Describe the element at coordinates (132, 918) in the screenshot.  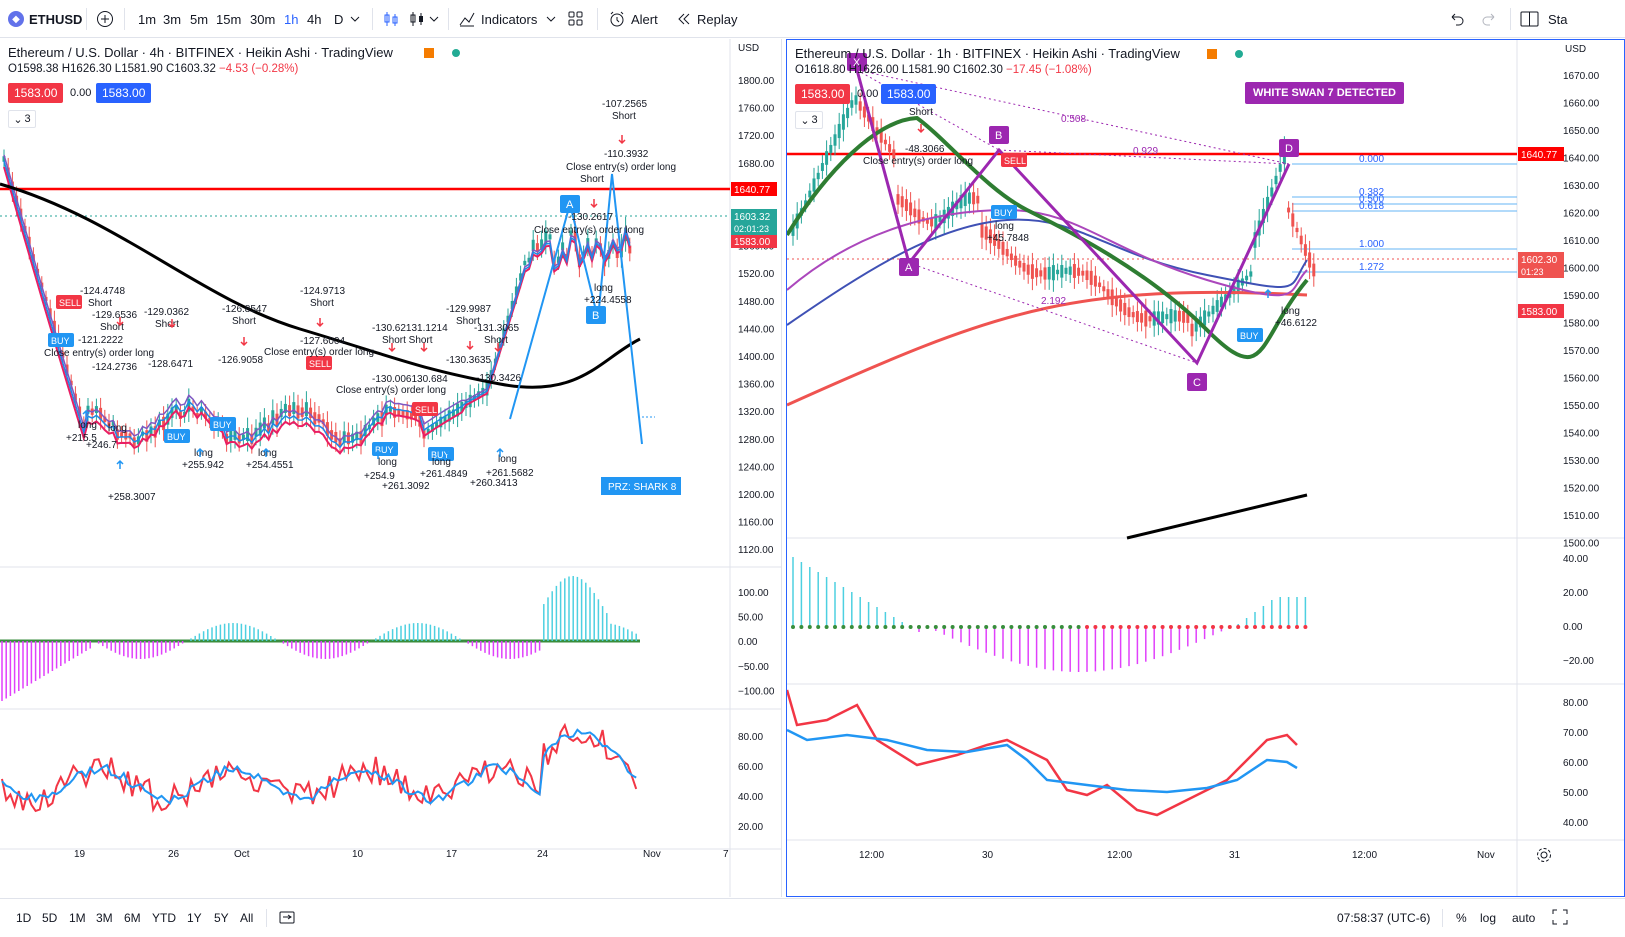
I see `range-6m: 6M` at that location.